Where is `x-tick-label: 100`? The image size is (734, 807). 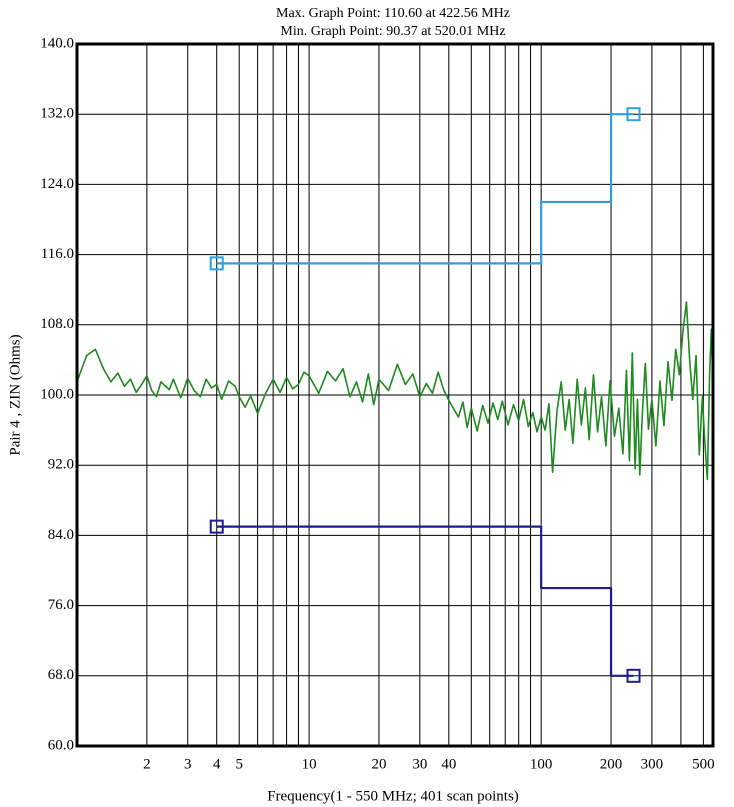 x-tick-label: 100 is located at coordinates (541, 764).